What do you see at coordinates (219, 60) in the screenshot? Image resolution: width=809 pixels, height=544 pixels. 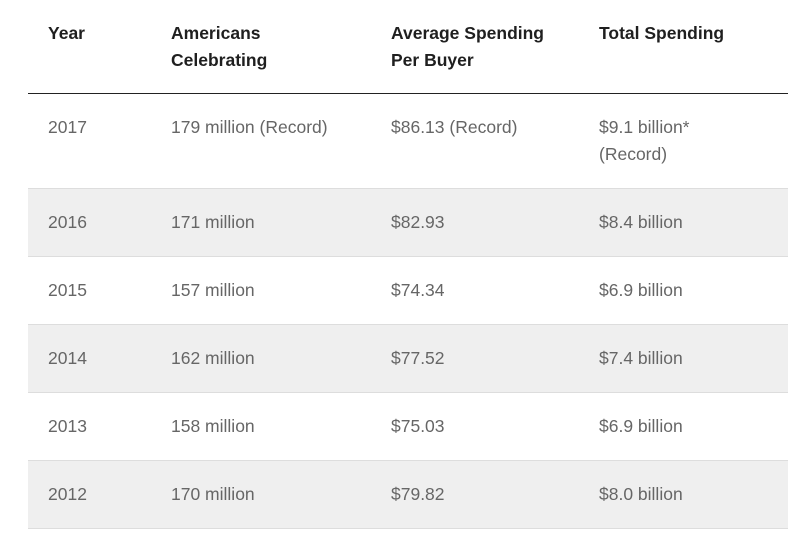 I see `header-americans-line-2: Celebrating` at bounding box center [219, 60].